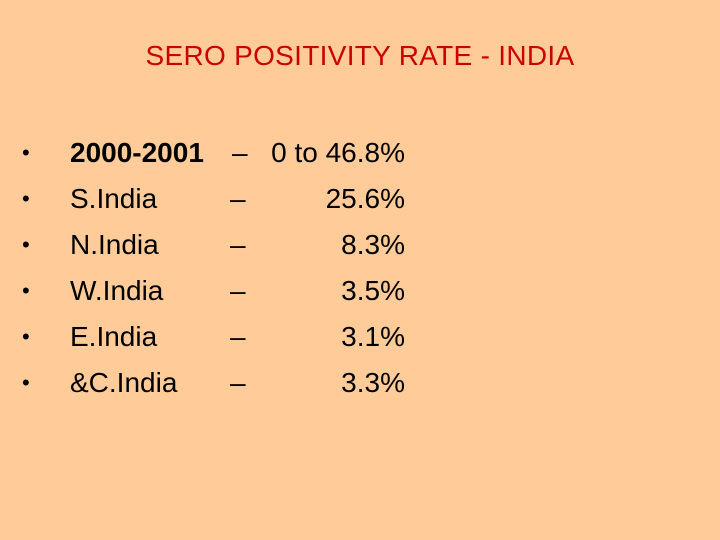 This screenshot has height=540, width=720. I want to click on bullet-item-e-india: • E.India – 3.1%, so click(232, 337).